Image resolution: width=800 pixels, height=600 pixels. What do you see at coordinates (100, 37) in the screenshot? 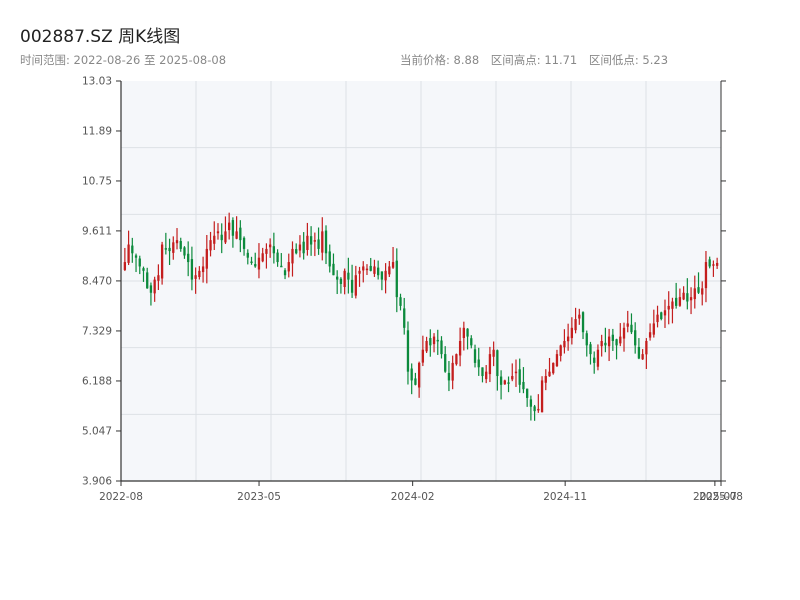
I see `chart-title: 002887.SZ 周K线图` at bounding box center [100, 37].